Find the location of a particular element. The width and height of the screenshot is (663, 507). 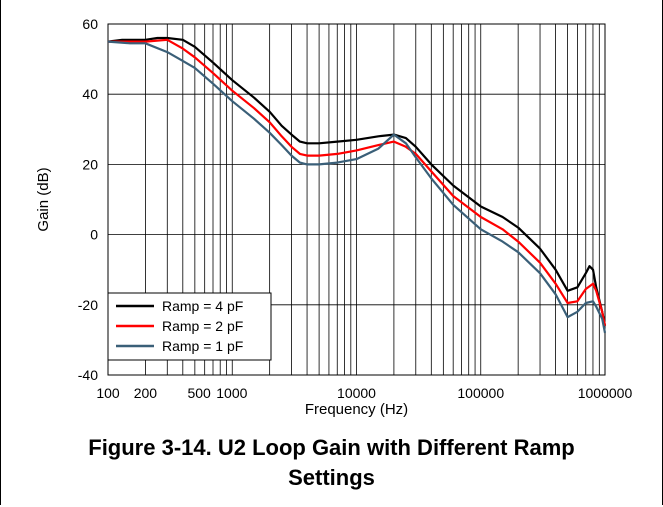

x-tick-labels: 100 200 500 1000 10000 100000 1000000 is located at coordinates (364, 393).